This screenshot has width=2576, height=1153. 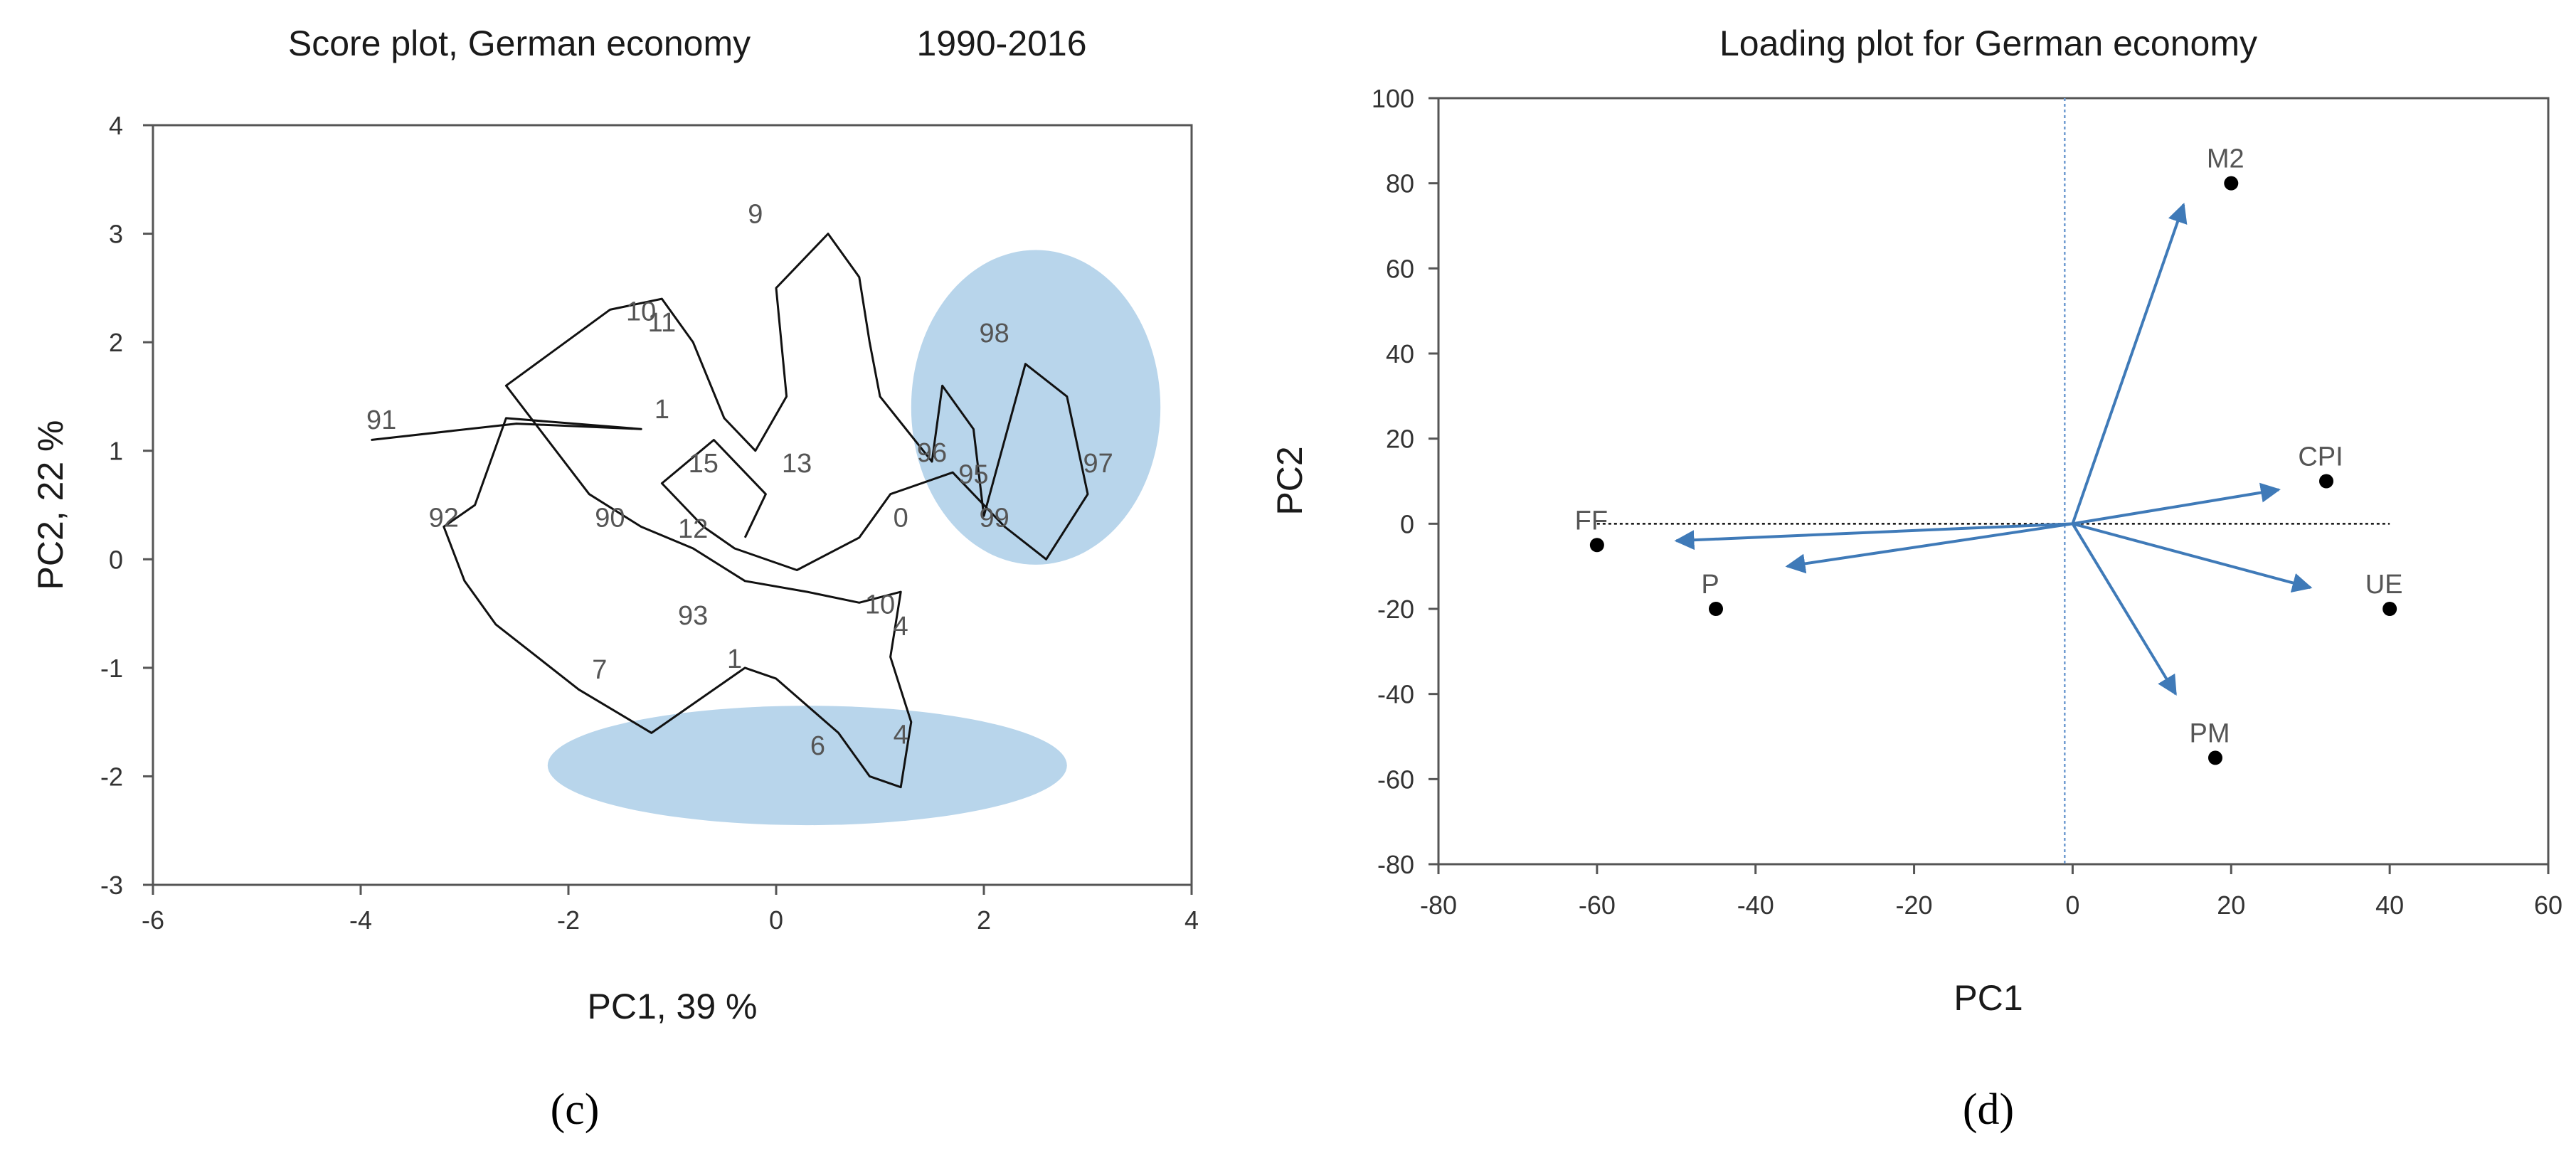 What do you see at coordinates (2215, 757) in the screenshot?
I see `loading-point-pm` at bounding box center [2215, 757].